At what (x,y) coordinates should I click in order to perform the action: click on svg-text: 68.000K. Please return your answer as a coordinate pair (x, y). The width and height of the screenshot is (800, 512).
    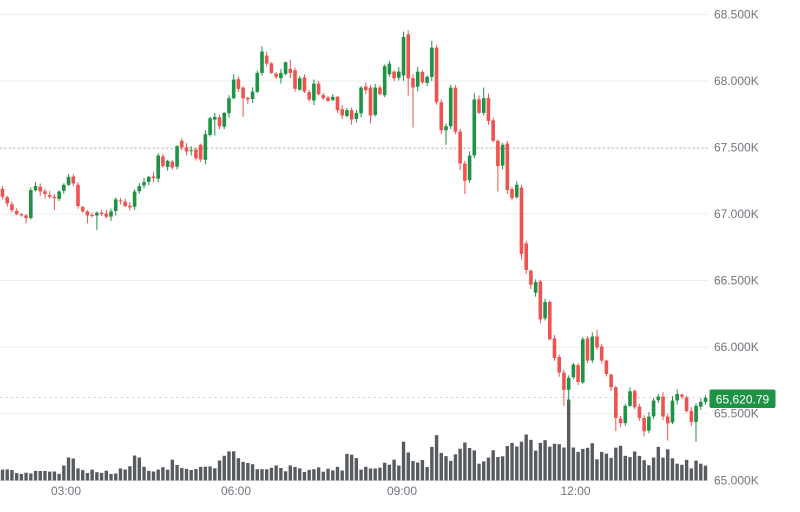
    Looking at the image, I should click on (736, 81).